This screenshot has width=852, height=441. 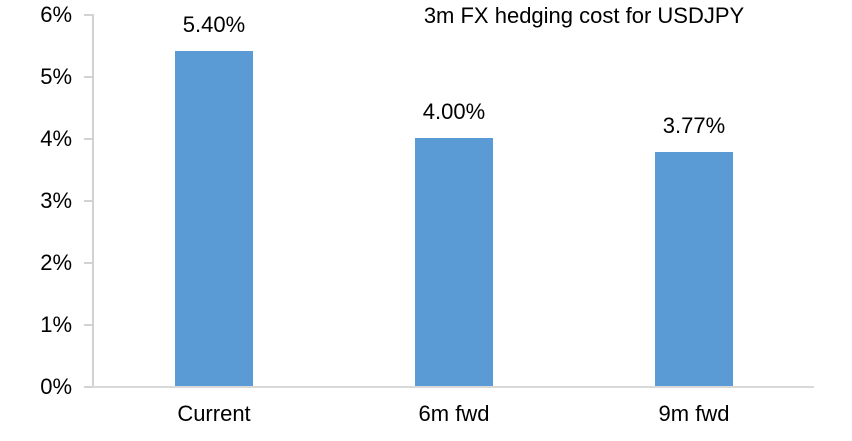 I want to click on y-tick-label: 5%, so click(x=56, y=76).